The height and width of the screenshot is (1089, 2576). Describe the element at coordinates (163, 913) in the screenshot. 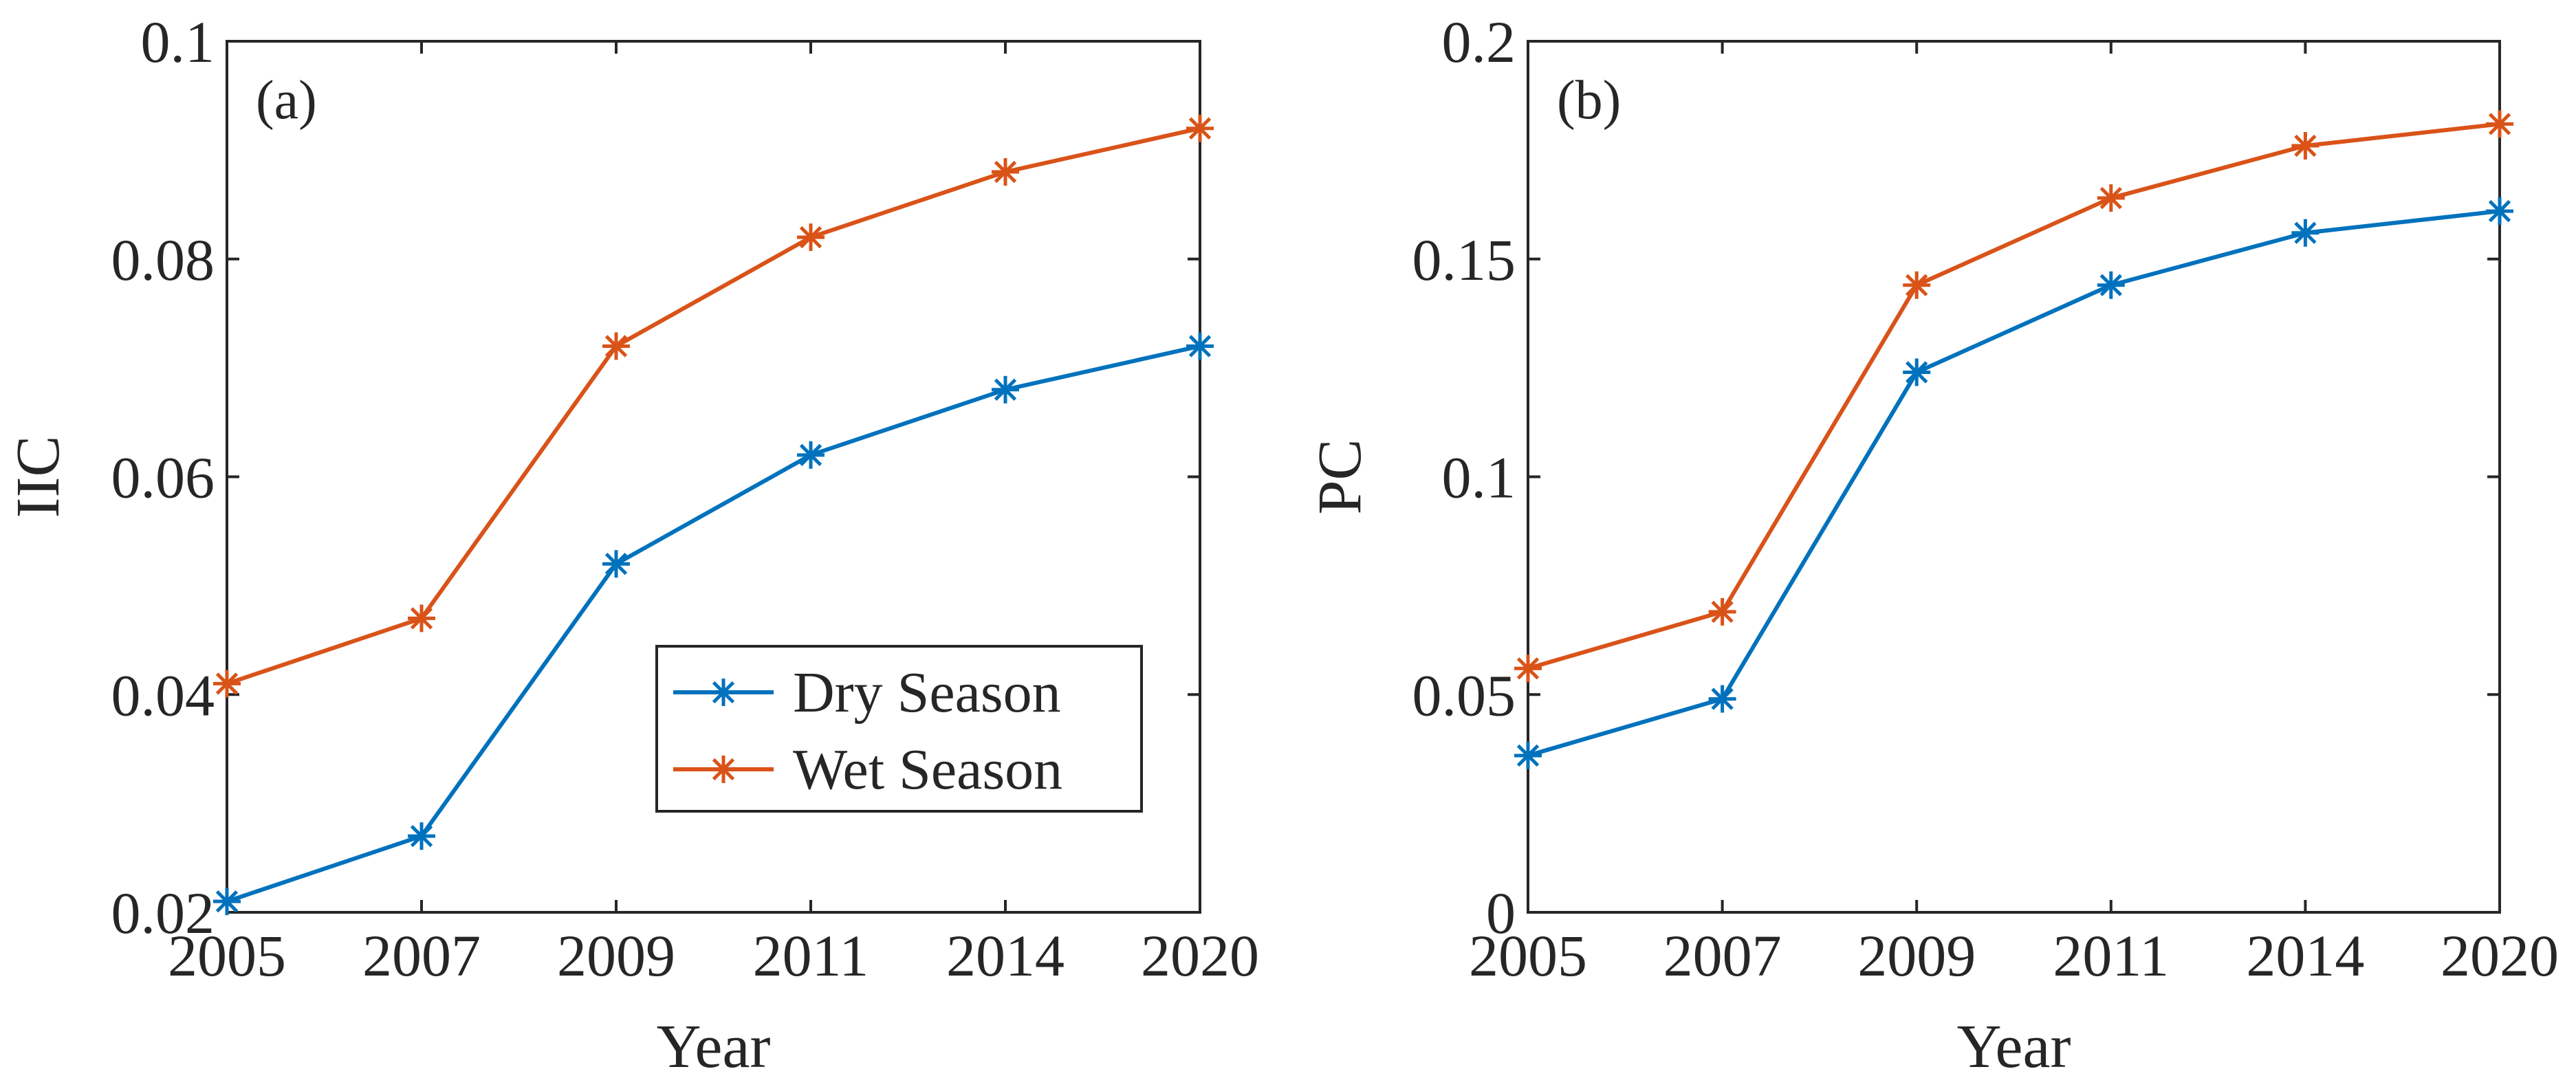

I see `y-tick-label: 0.02` at that location.